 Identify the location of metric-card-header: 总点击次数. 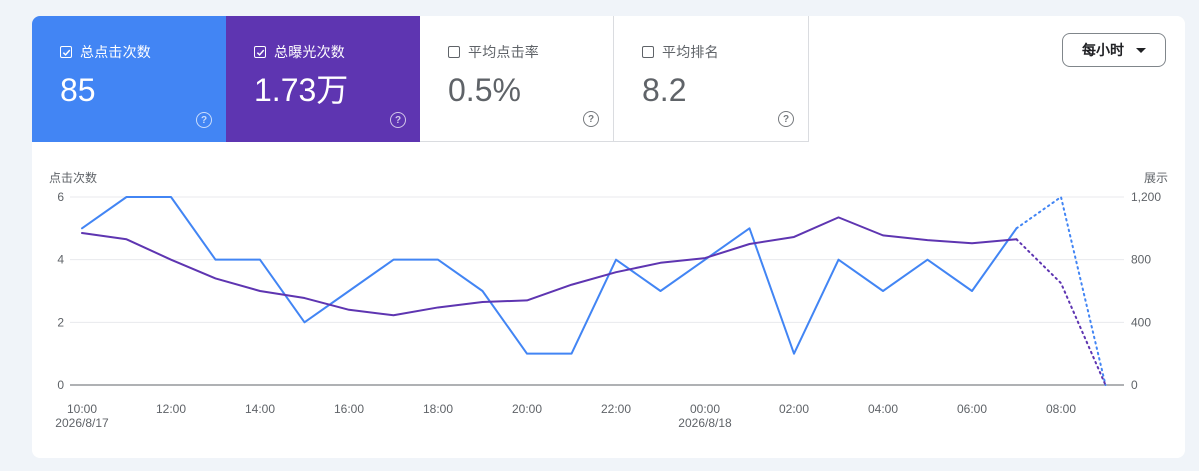
(143, 52).